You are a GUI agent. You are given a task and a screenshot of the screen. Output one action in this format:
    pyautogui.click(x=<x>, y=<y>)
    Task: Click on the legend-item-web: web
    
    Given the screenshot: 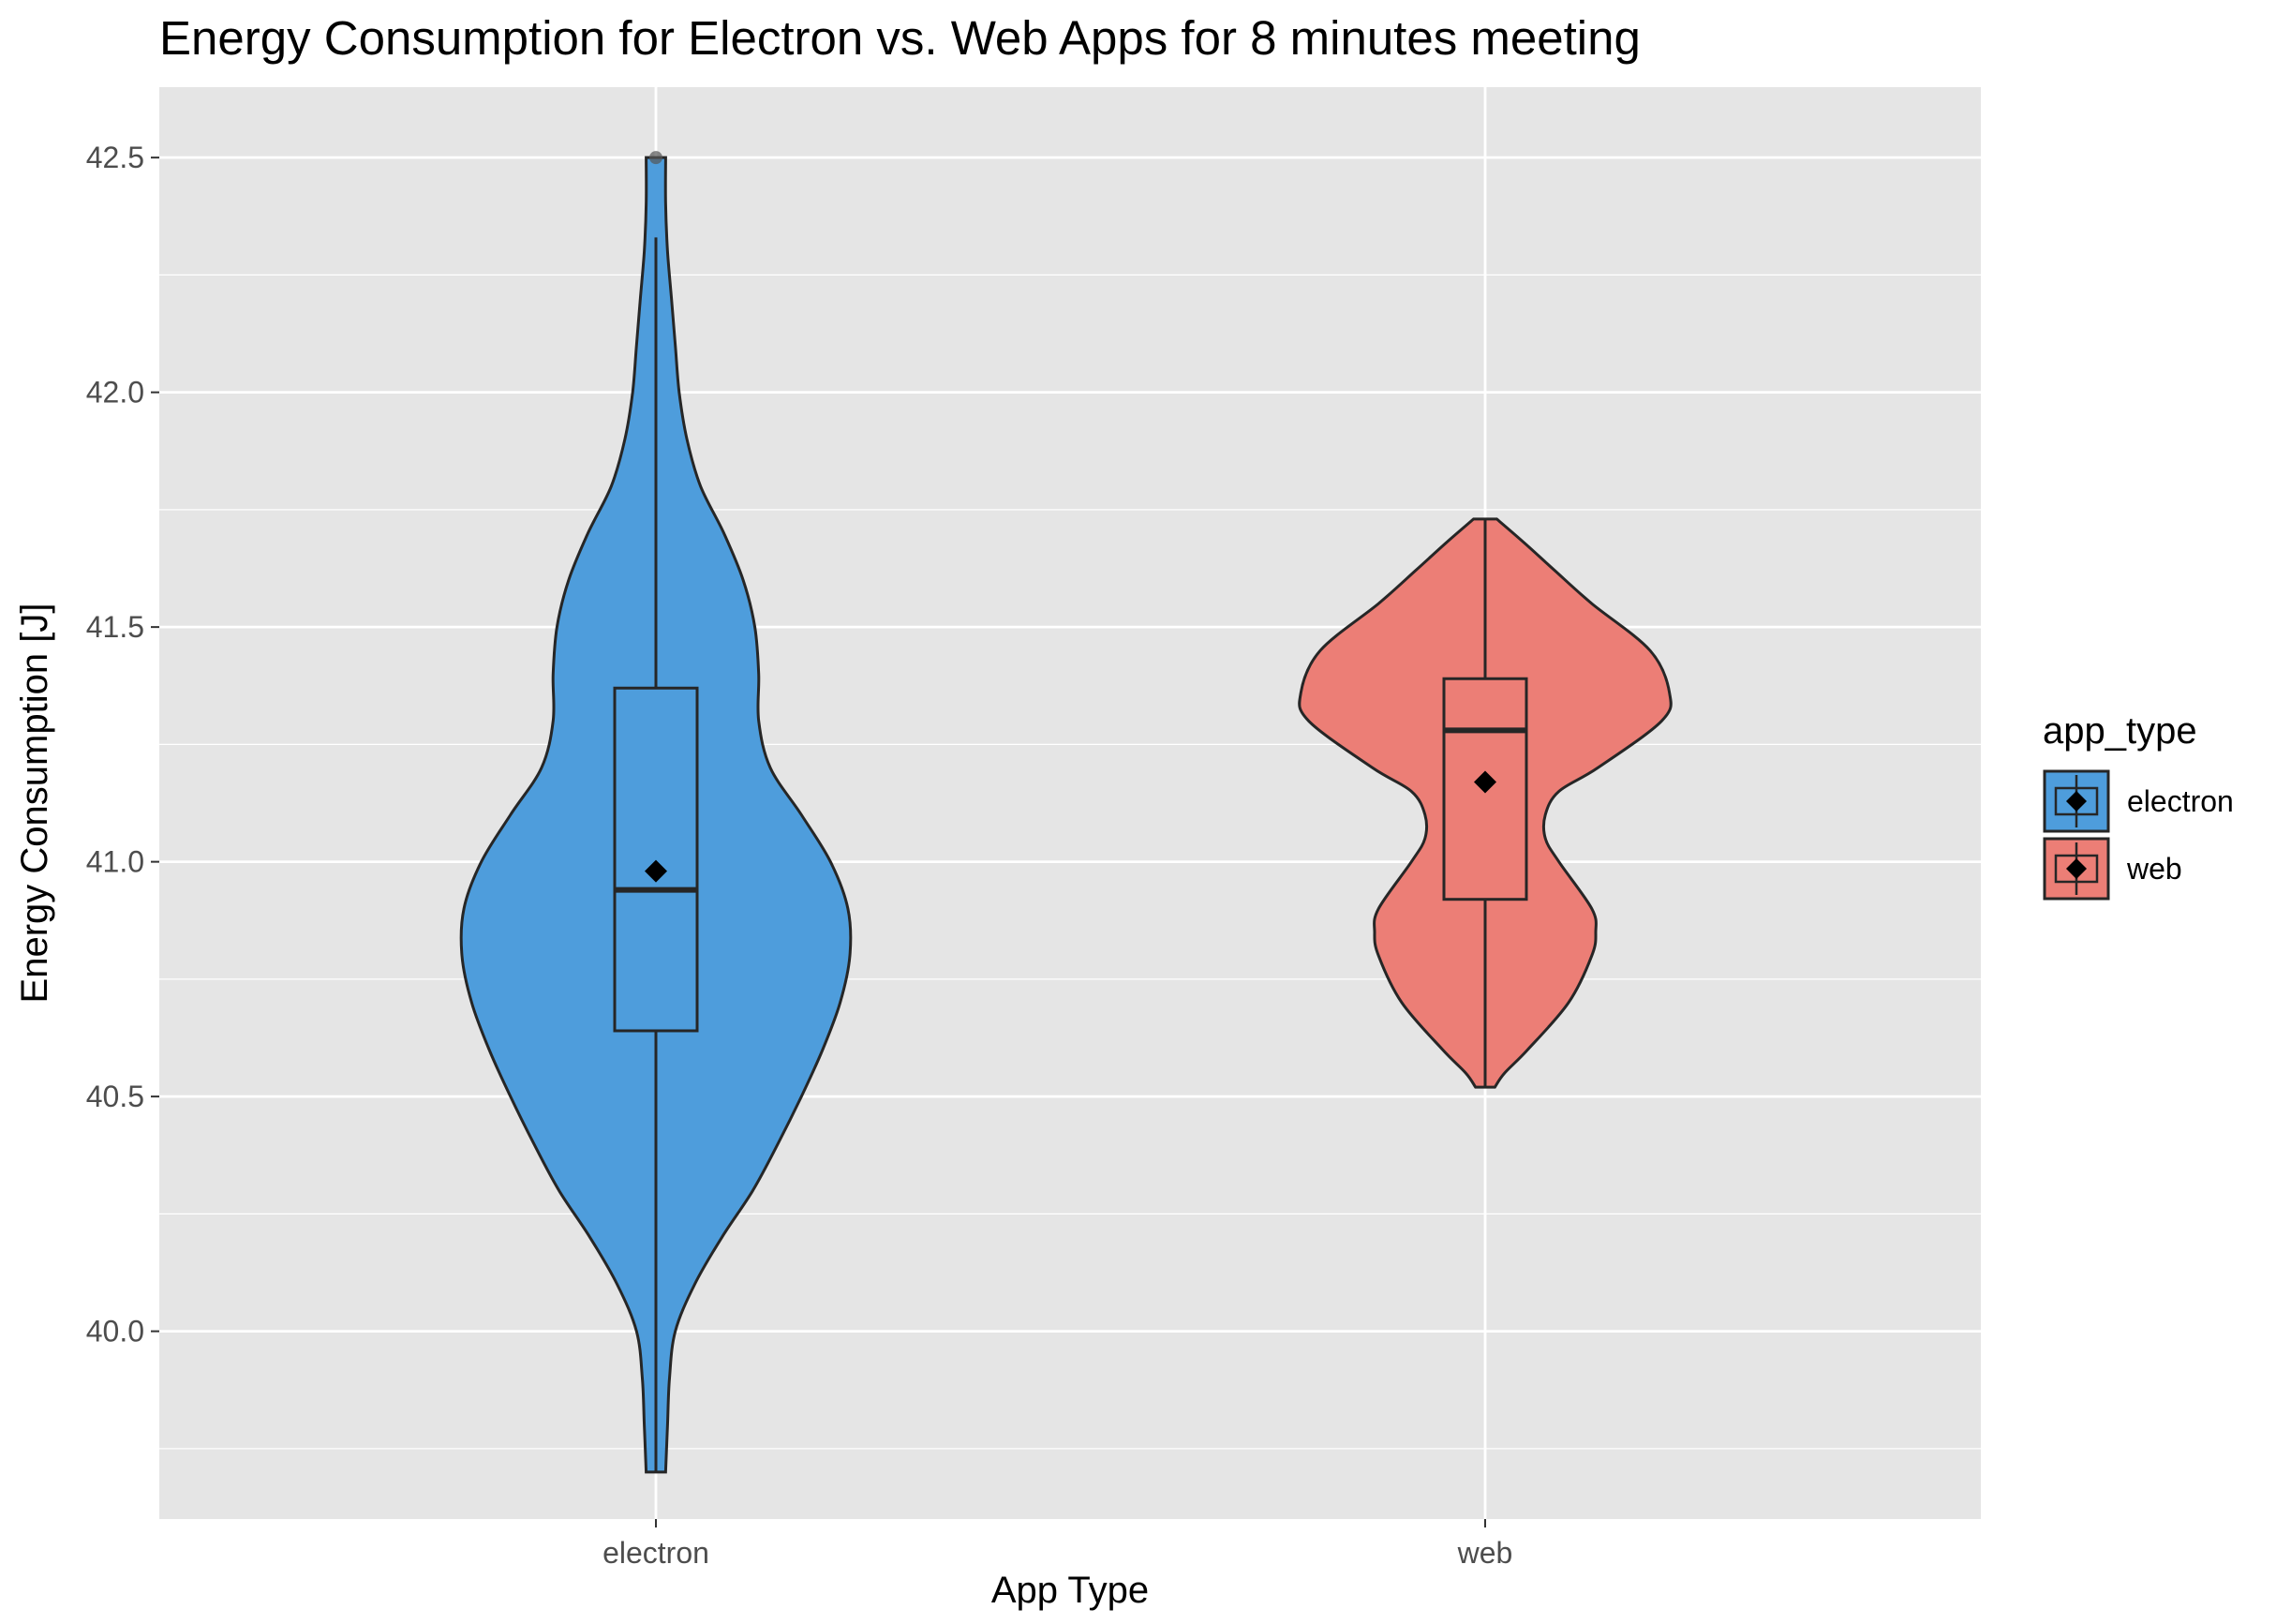 What is the action you would take?
    pyautogui.click(x=2112, y=869)
    